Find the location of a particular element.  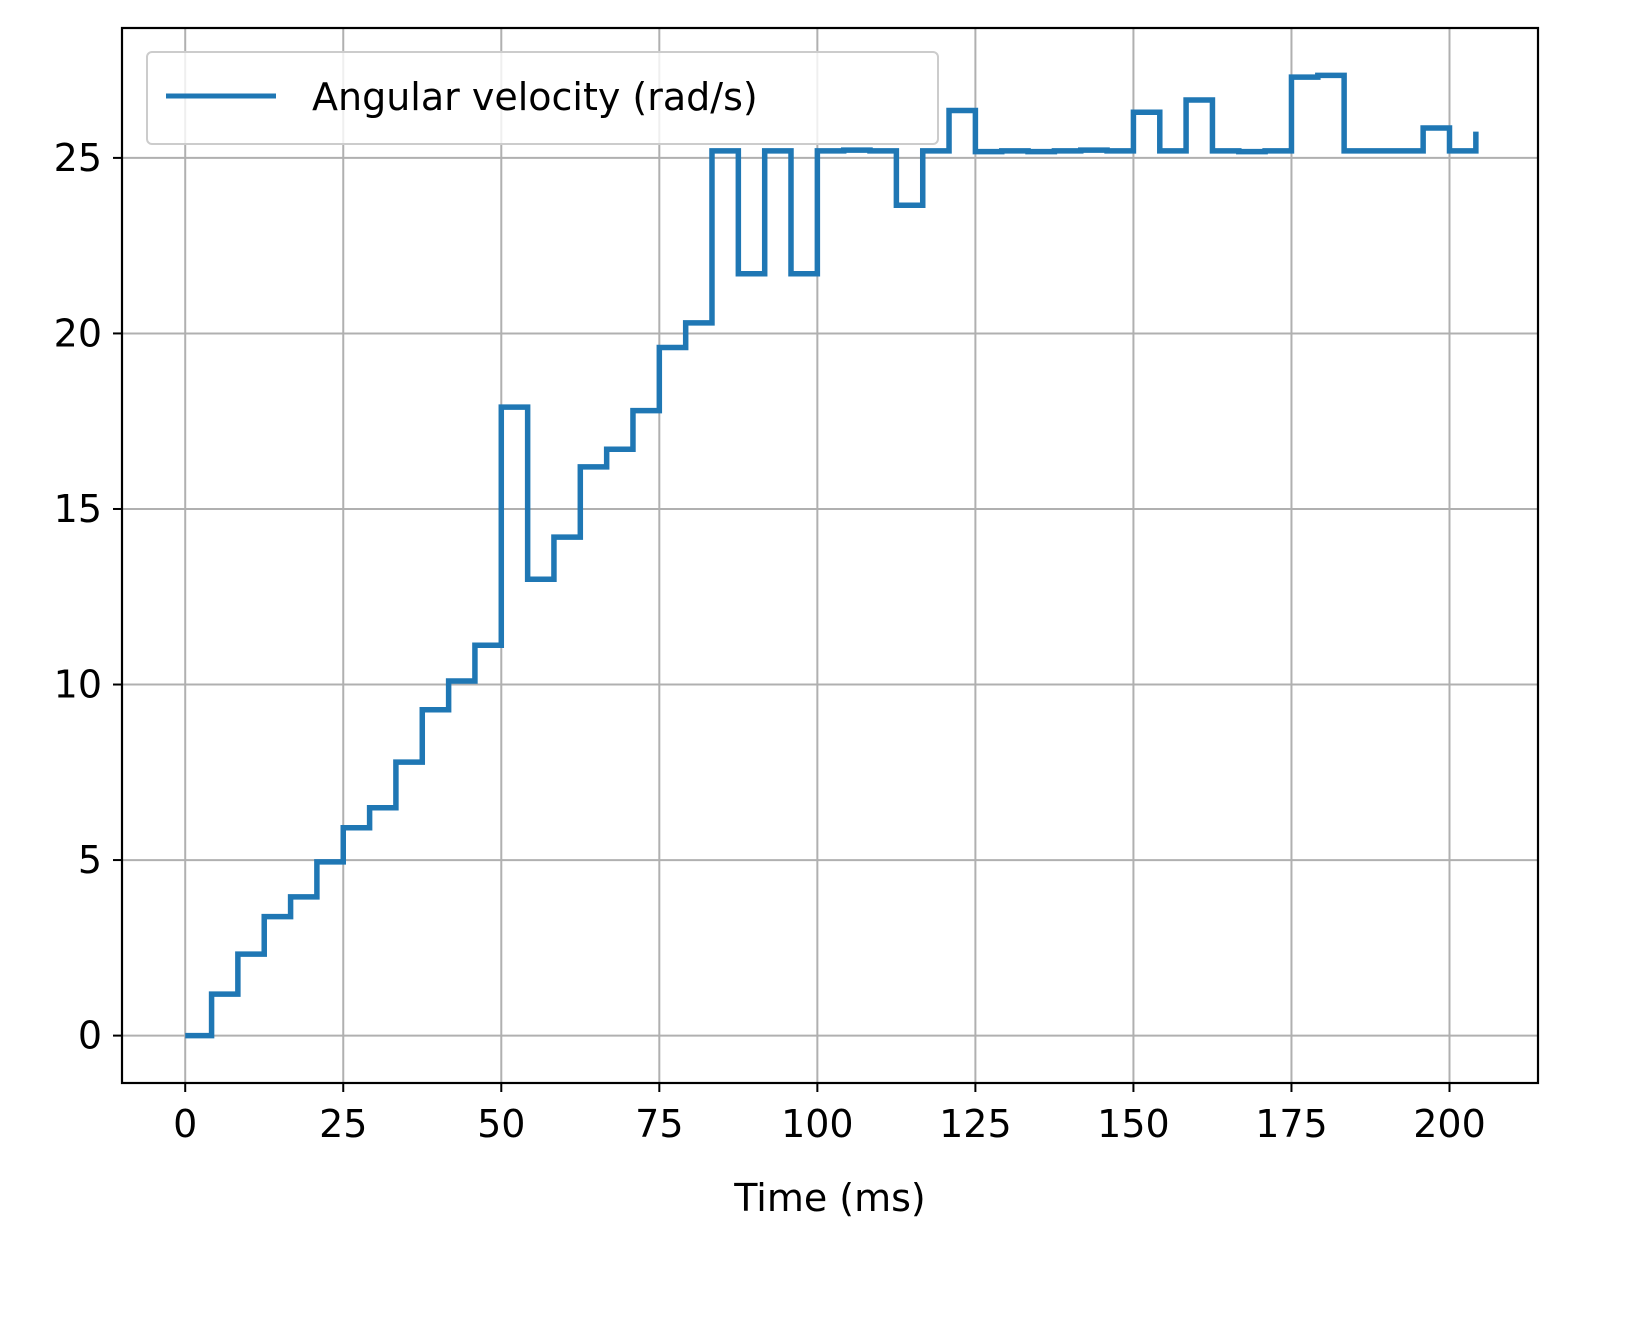

x-tick-label: 150 is located at coordinates (1133, 1124).